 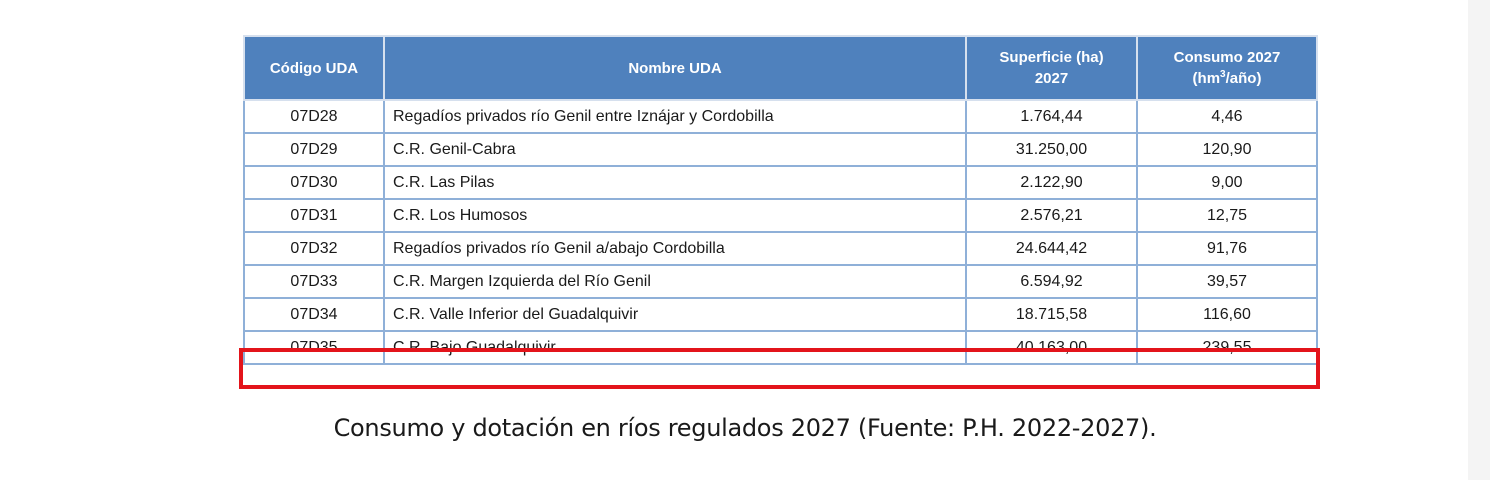 What do you see at coordinates (1051, 78) in the screenshot?
I see `header-surface-line2: 2027` at bounding box center [1051, 78].